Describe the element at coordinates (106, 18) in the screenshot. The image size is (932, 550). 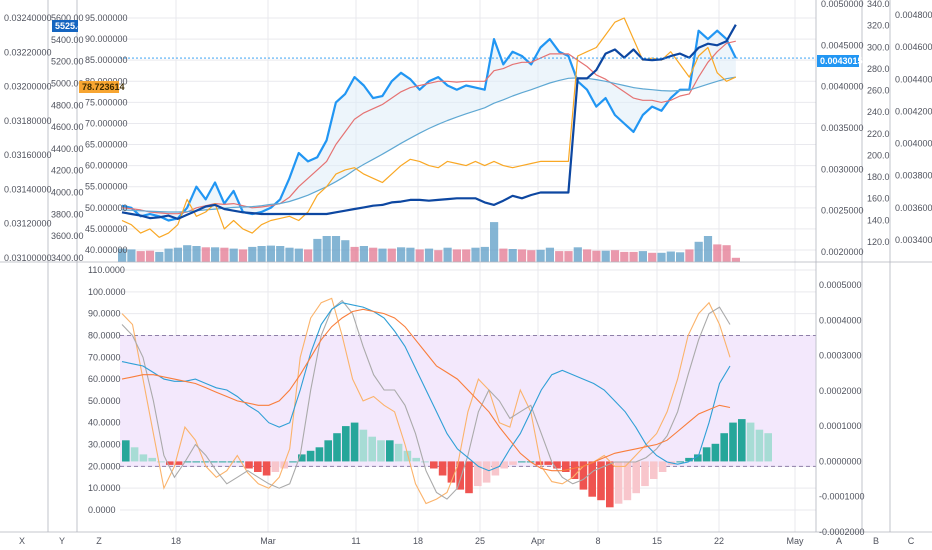
I see `price-axis-tick: 95.000000` at that location.